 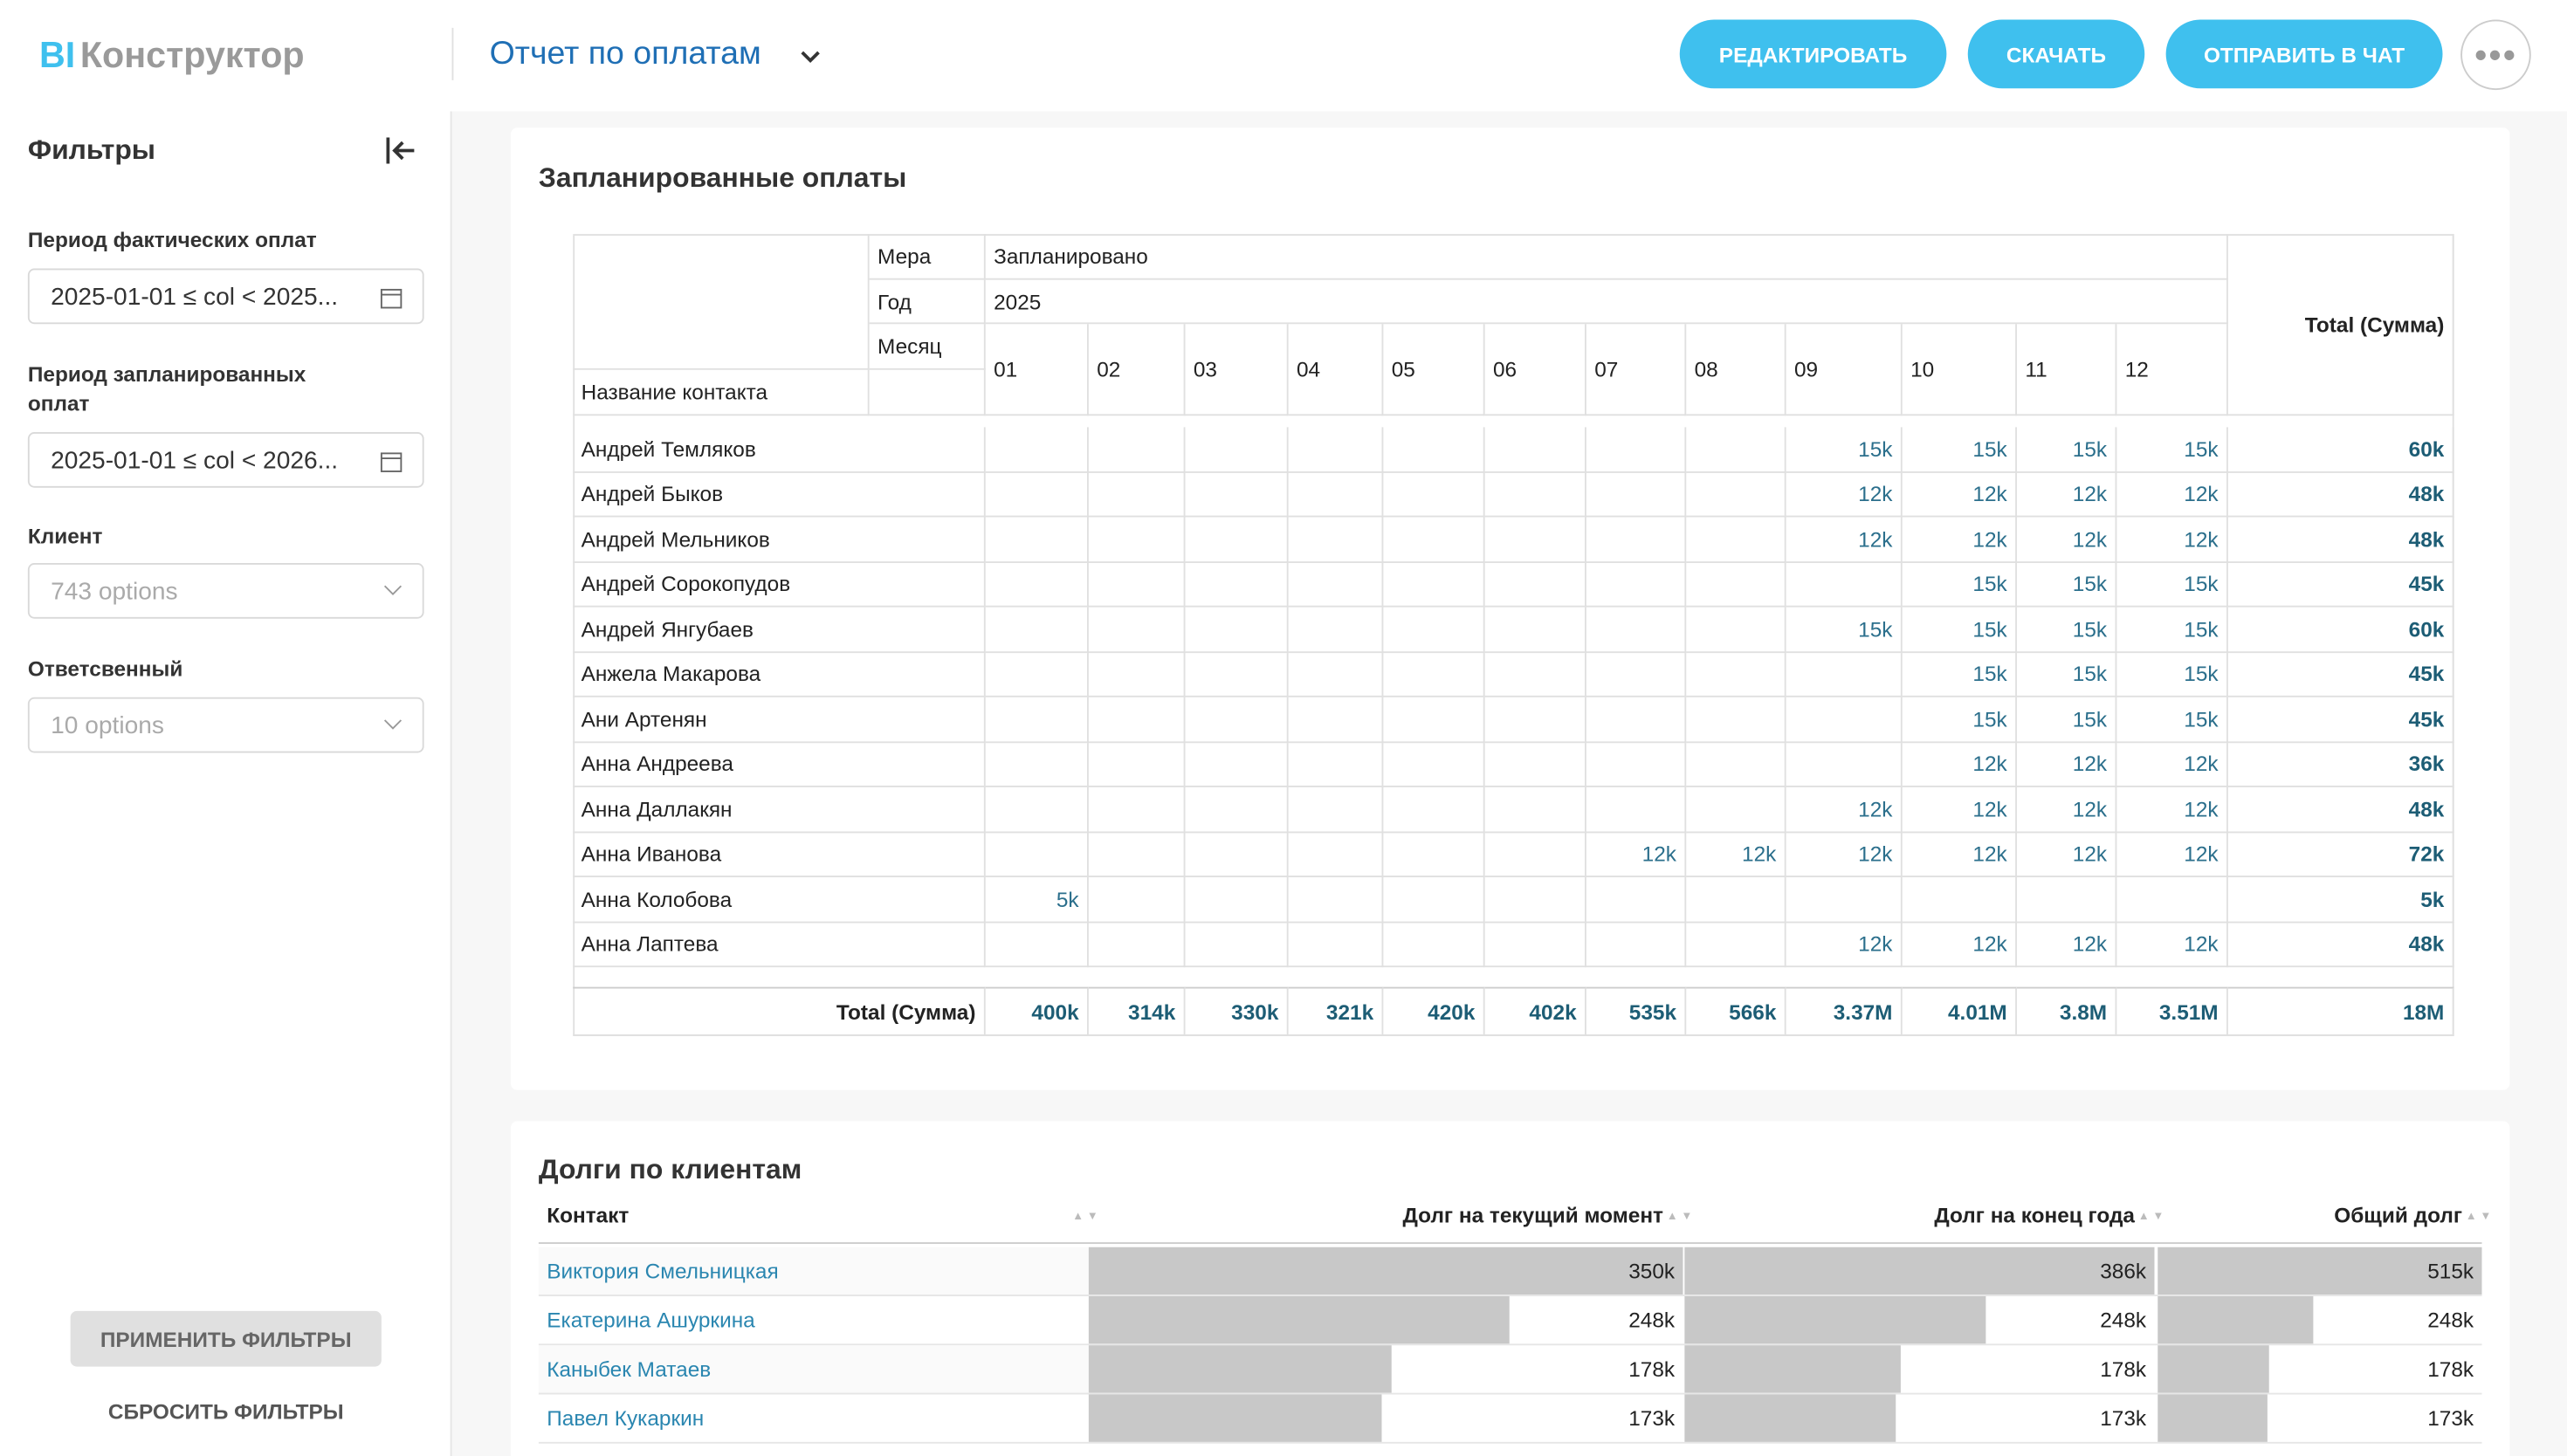 What do you see at coordinates (1434, 370) in the screenshot?
I see `month-header: 05` at bounding box center [1434, 370].